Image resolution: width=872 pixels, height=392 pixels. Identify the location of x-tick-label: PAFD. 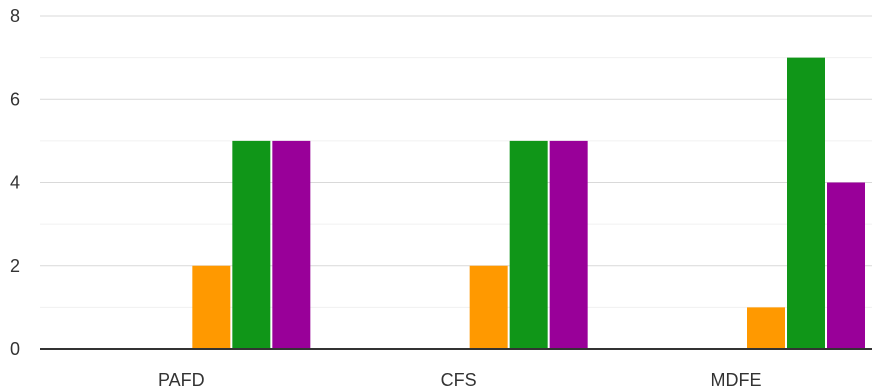
(181, 380).